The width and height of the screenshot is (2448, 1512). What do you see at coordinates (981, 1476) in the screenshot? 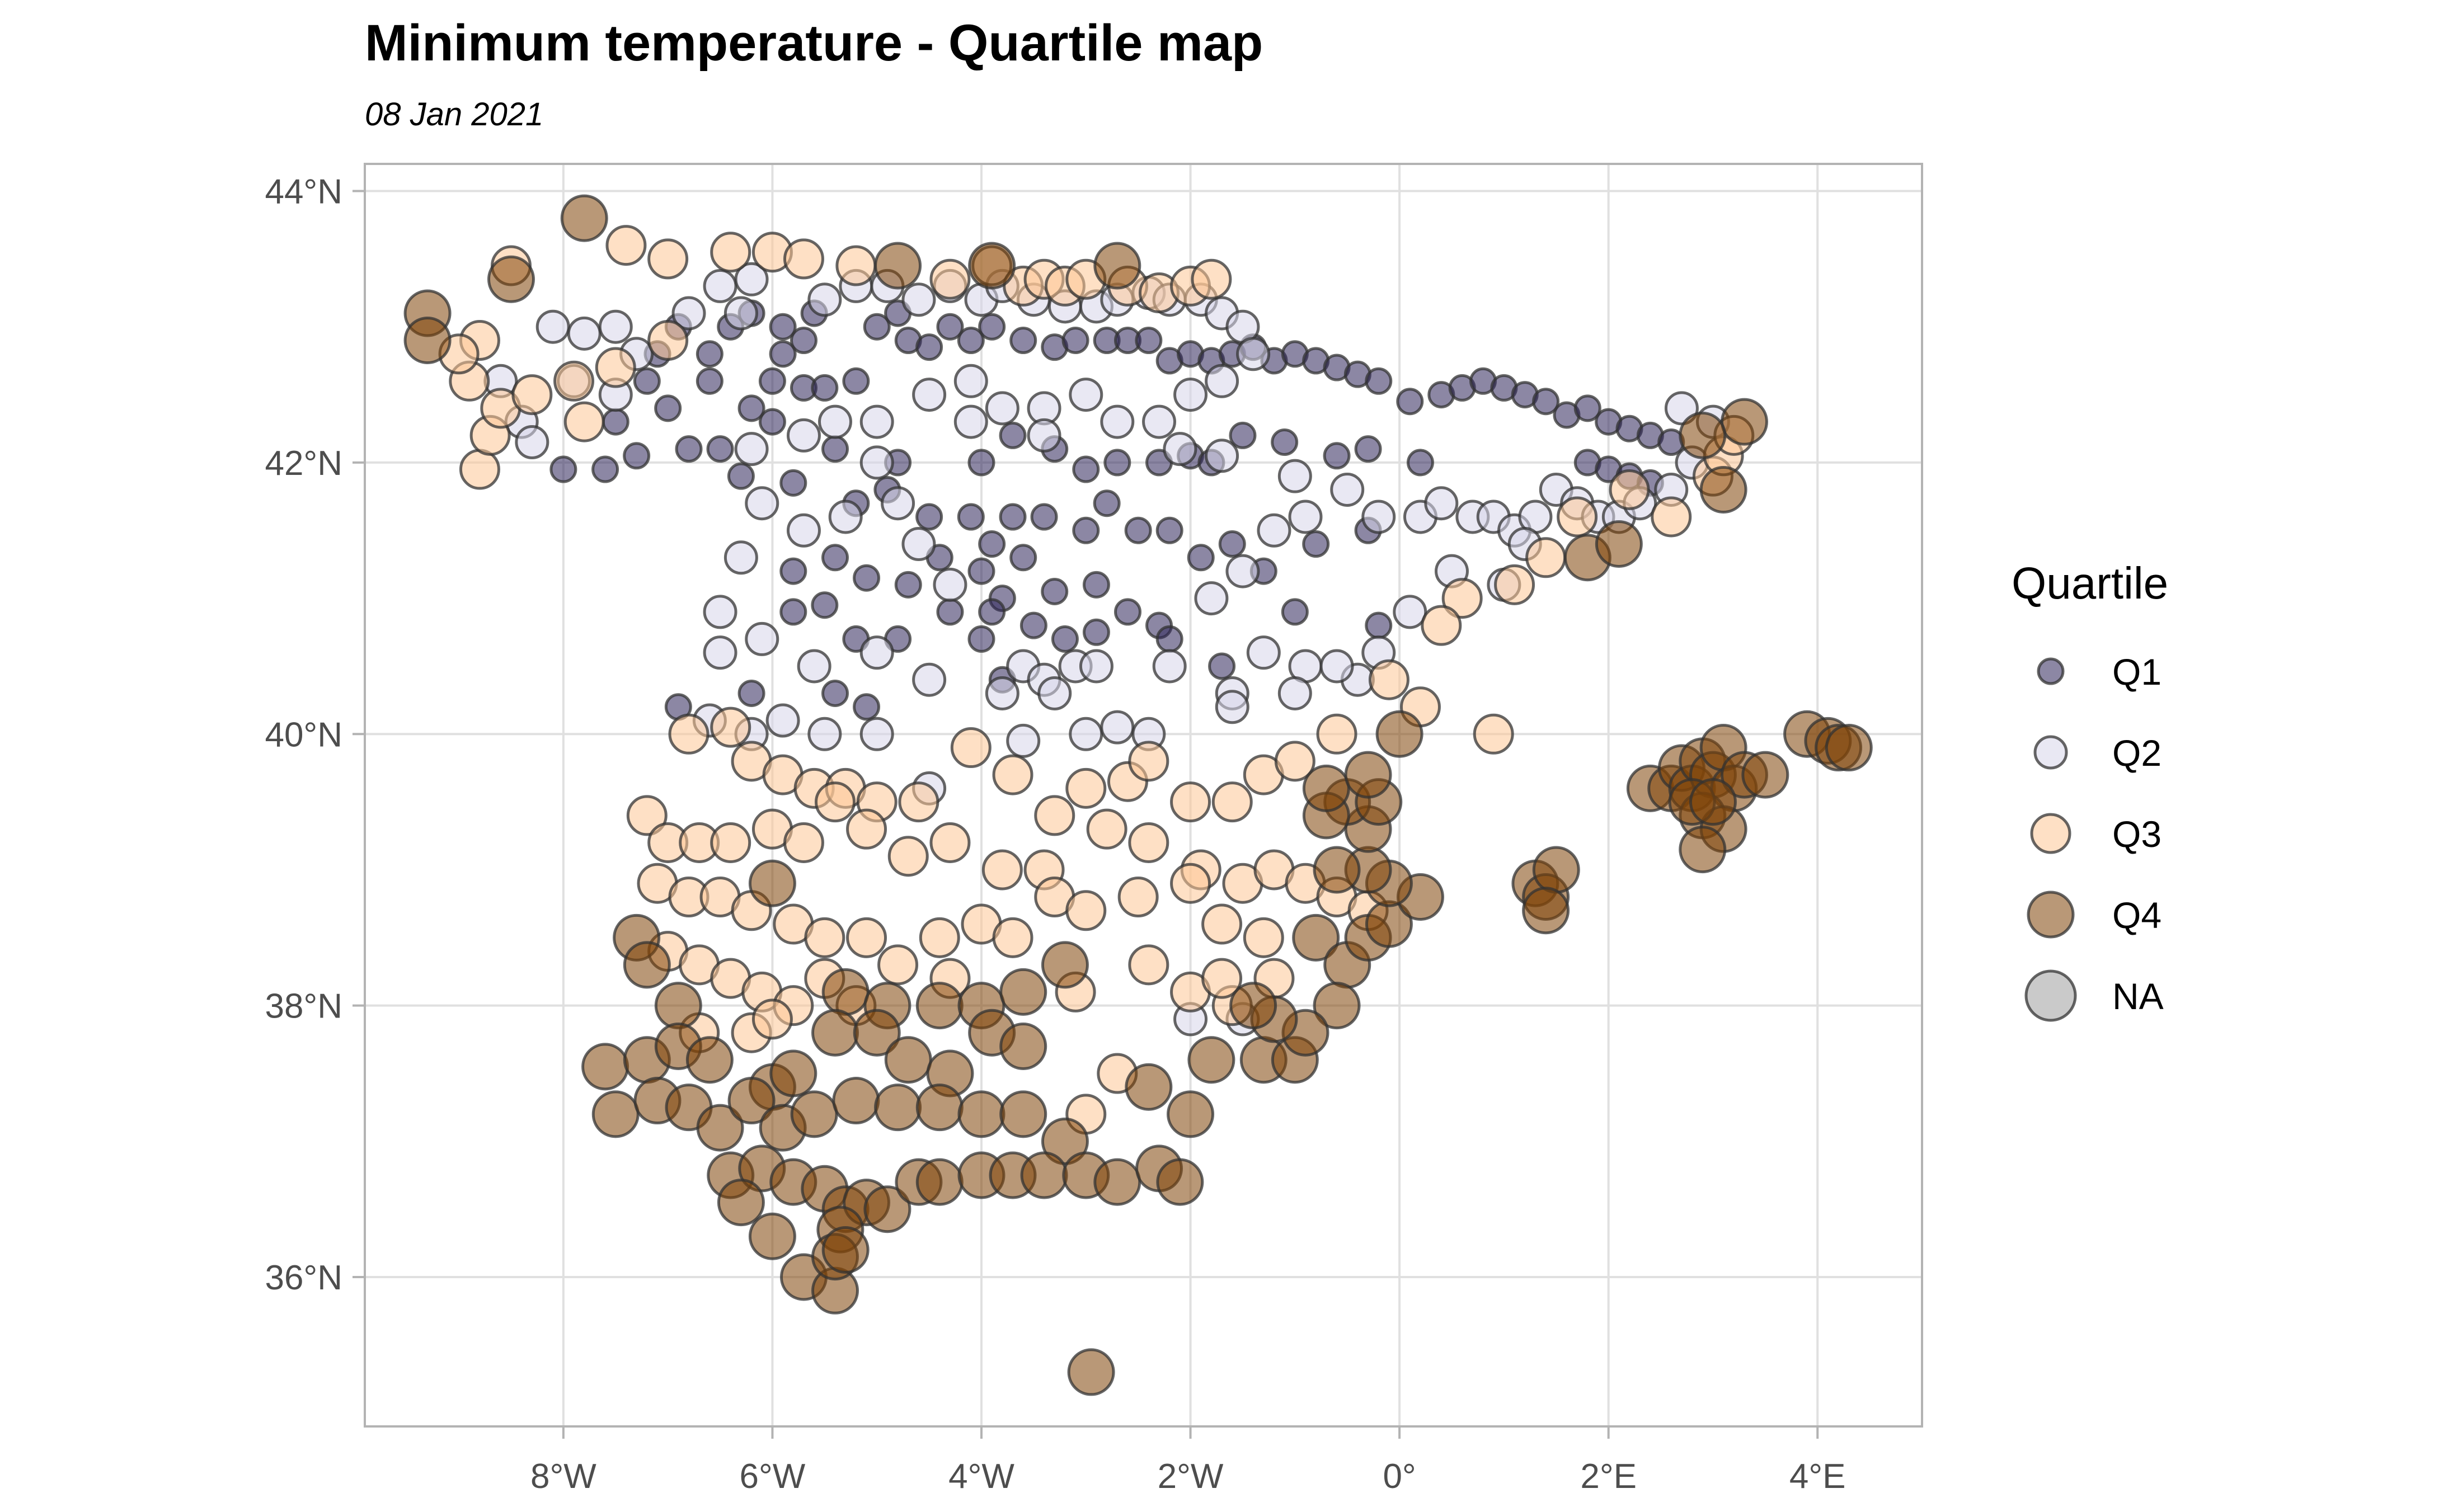
I see `x-tick-label-2: 4°W` at bounding box center [981, 1476].